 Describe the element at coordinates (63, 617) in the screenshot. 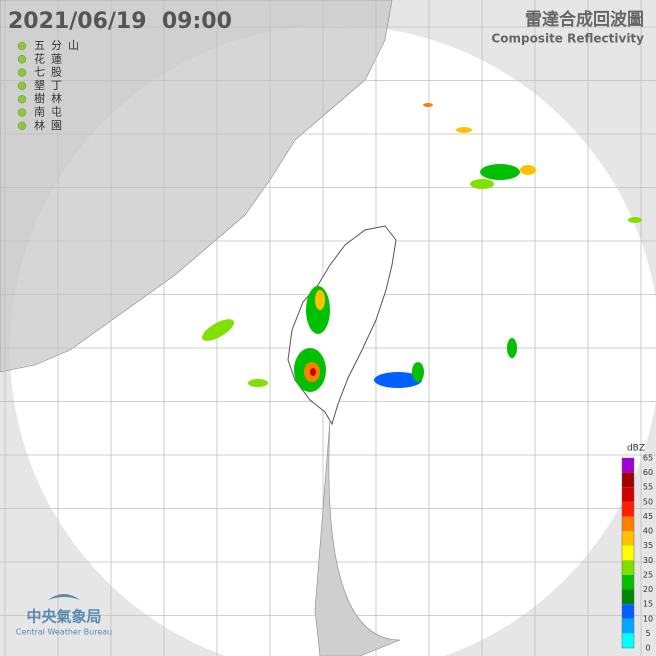

I see `logo-name-zh: 中央氣象局` at that location.